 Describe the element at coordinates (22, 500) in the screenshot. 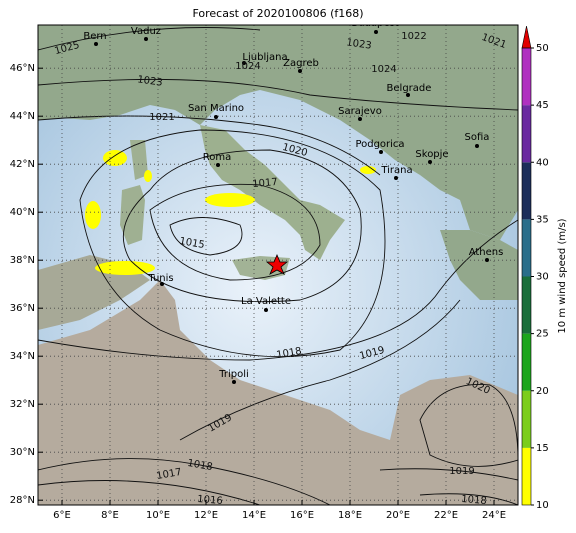

I see `lat-tick-label: 28°N` at that location.